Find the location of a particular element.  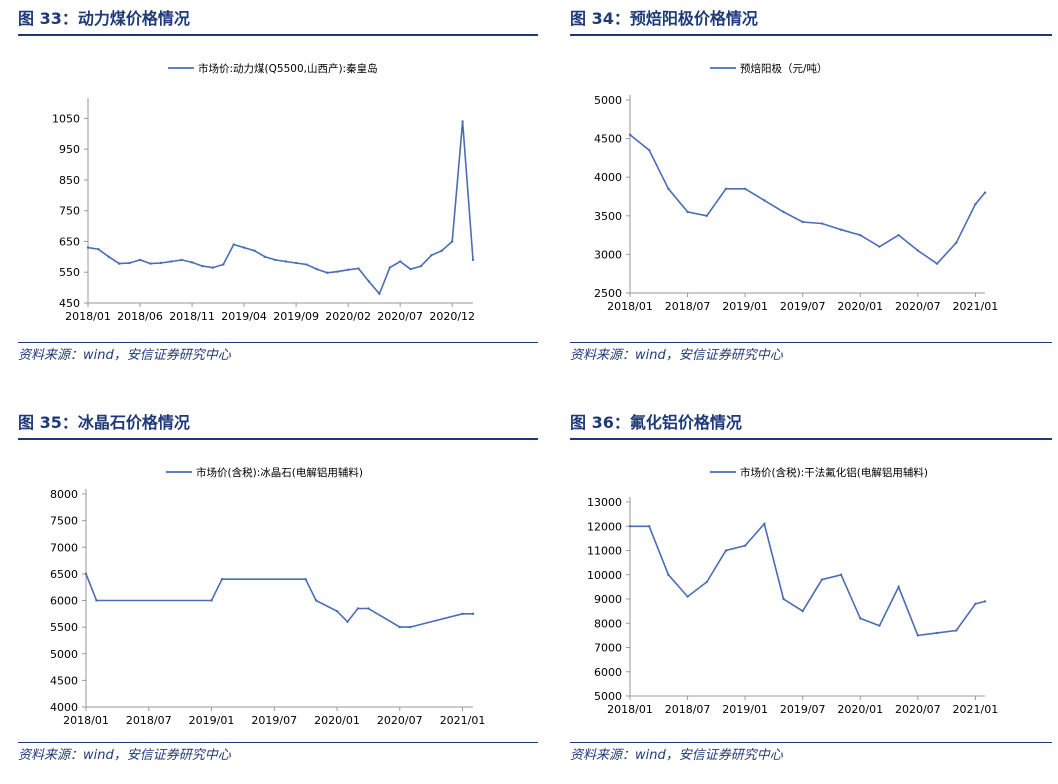

legend-label: 市场价(含税):干法氟化铝(电解铝用辅料) is located at coordinates (834, 472).